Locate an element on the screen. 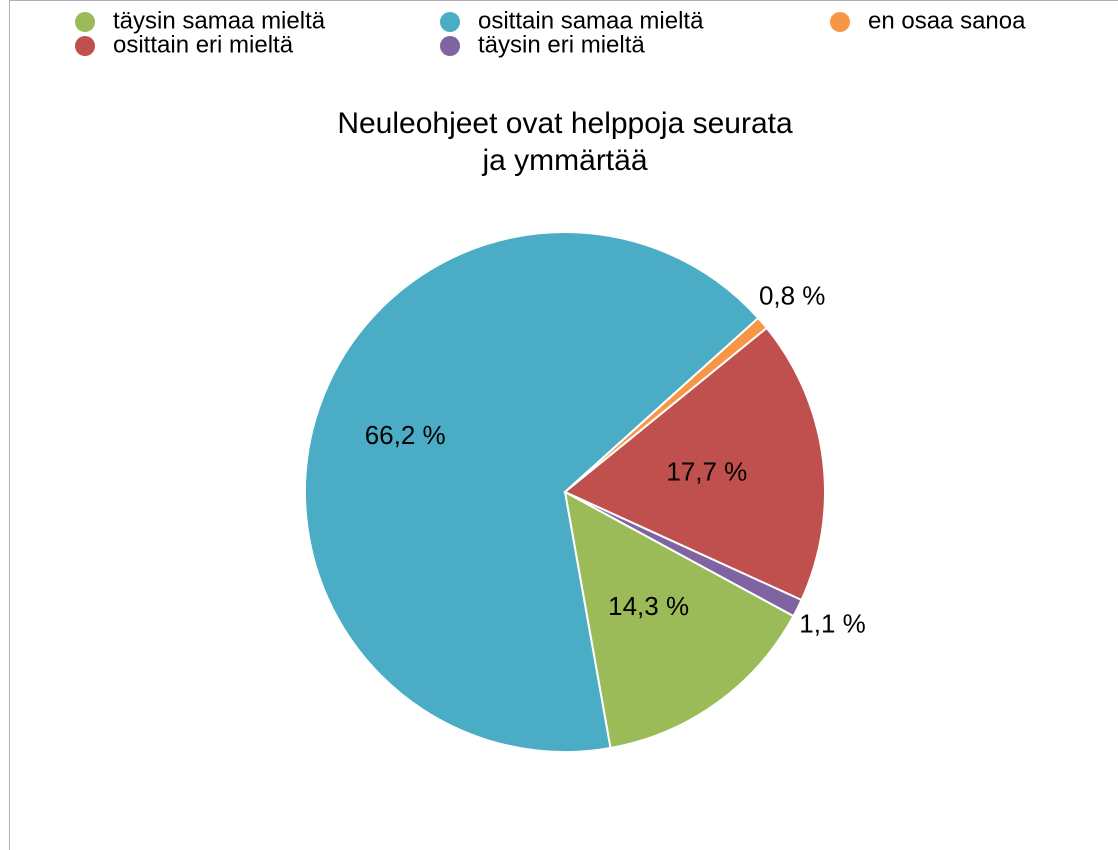  legend-label: täysin eri mieltä is located at coordinates (561, 44).